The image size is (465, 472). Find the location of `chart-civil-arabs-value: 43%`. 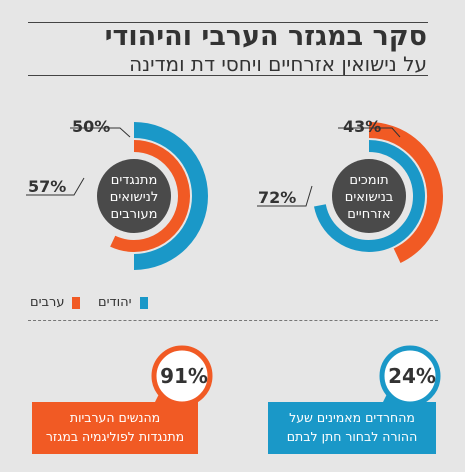

chart-civil-arabs-value: 43% is located at coordinates (362, 126).